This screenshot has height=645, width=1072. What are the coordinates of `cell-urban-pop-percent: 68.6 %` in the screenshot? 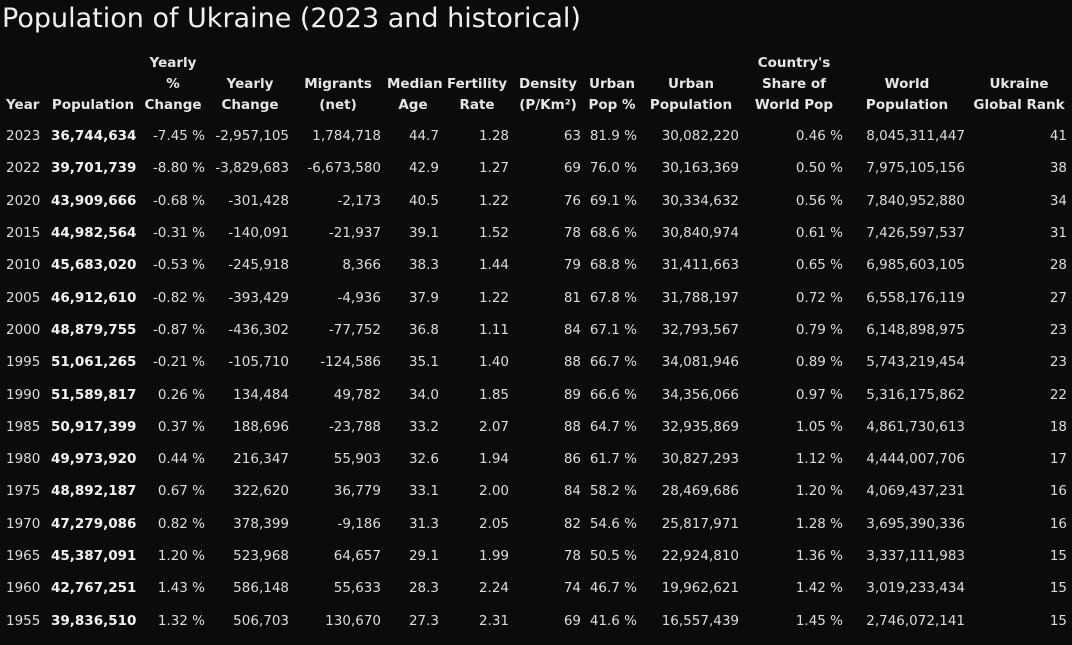 It's located at (613, 233).